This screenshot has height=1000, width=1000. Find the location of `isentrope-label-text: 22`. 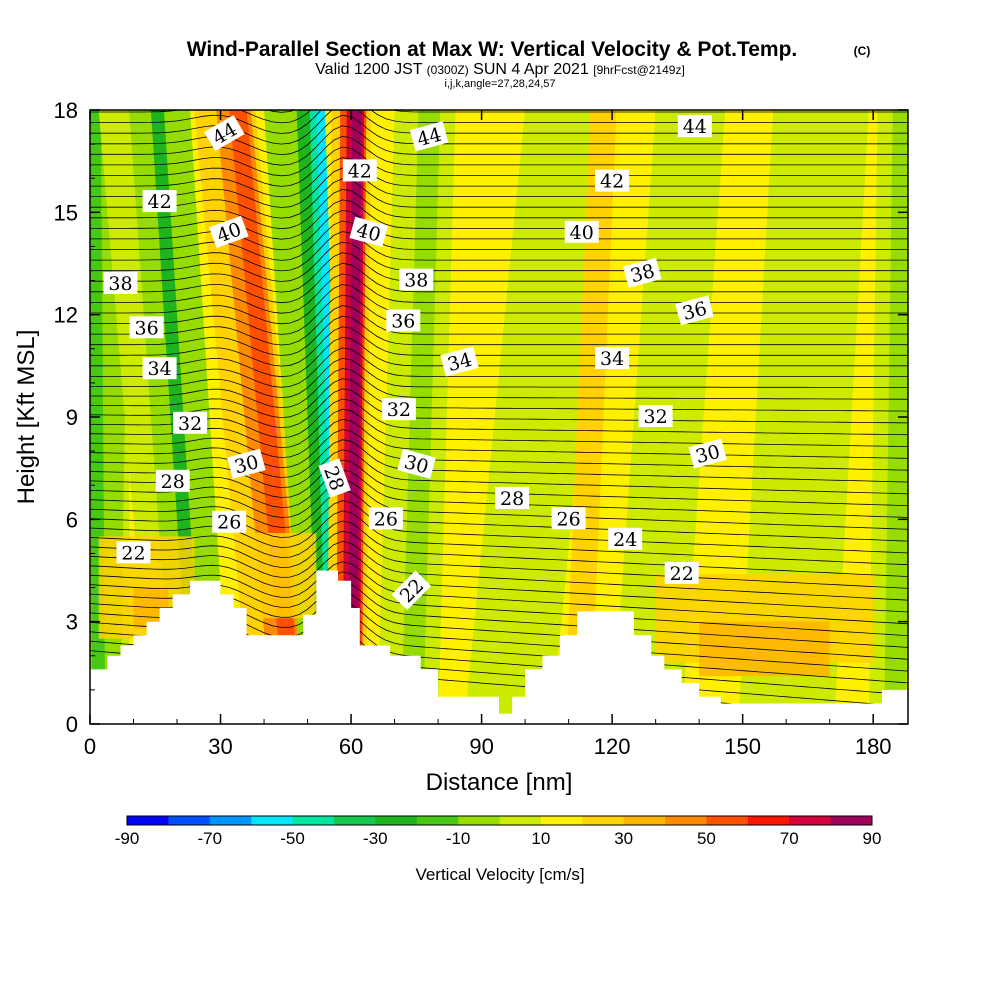

isentrope-label-text: 22 is located at coordinates (682, 574).